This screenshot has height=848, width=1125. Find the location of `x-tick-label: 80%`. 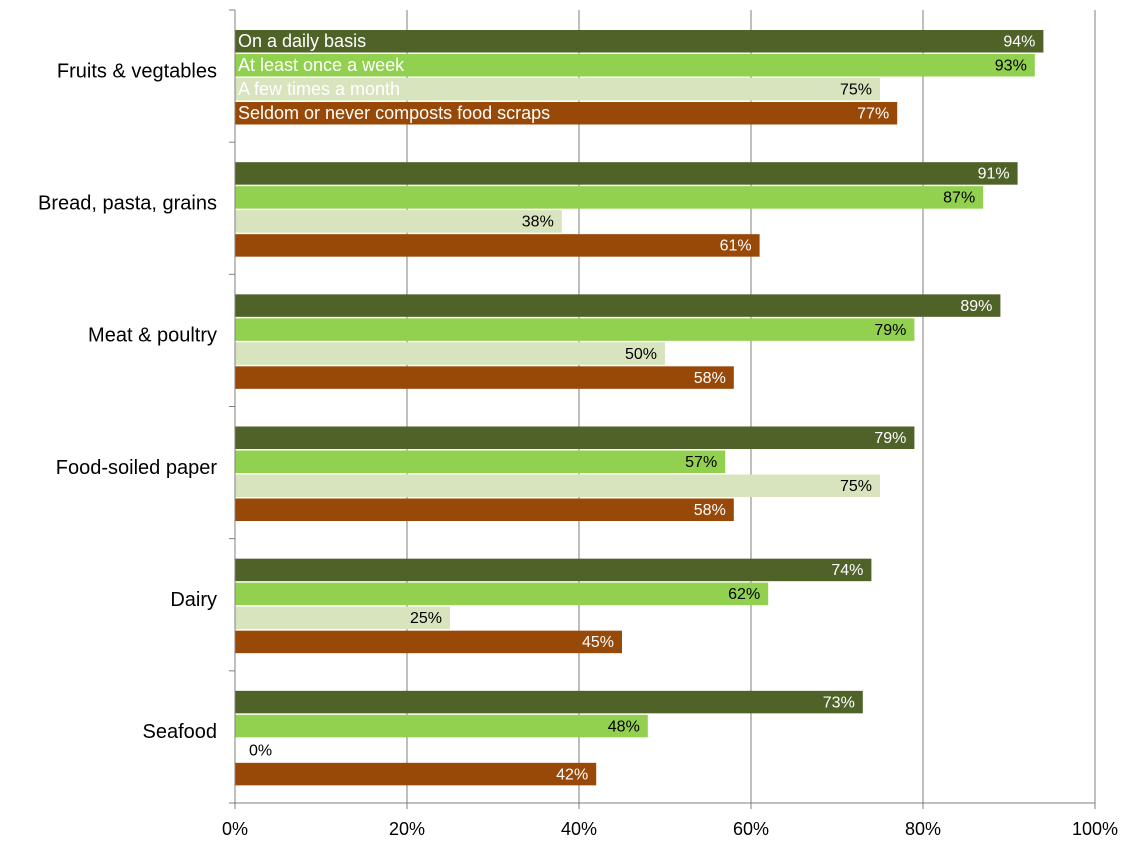

x-tick-label: 80% is located at coordinates (923, 829).